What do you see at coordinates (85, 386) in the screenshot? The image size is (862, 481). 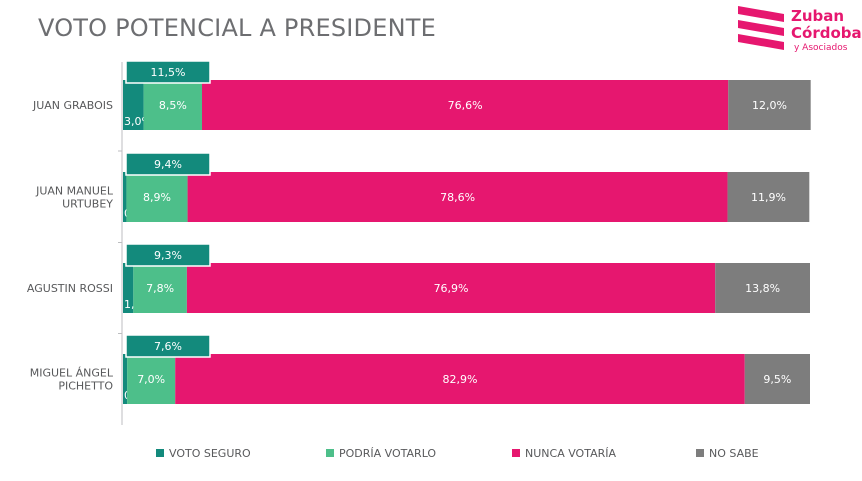 I see `category-label: PICHETTO` at bounding box center [85, 386].